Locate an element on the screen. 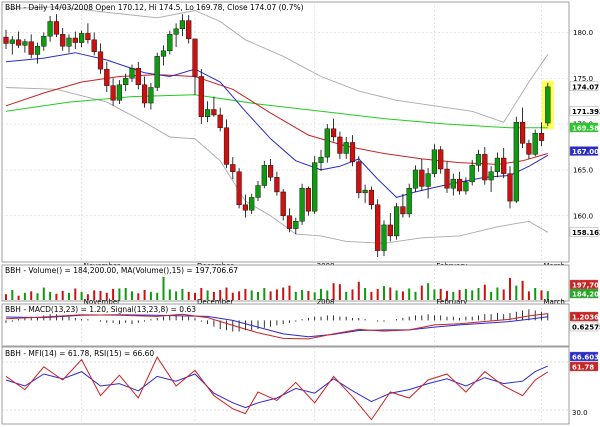 The width and height of the screenshot is (600, 427). mfi-badge-rsi: 66.6033 is located at coordinates (584, 356).